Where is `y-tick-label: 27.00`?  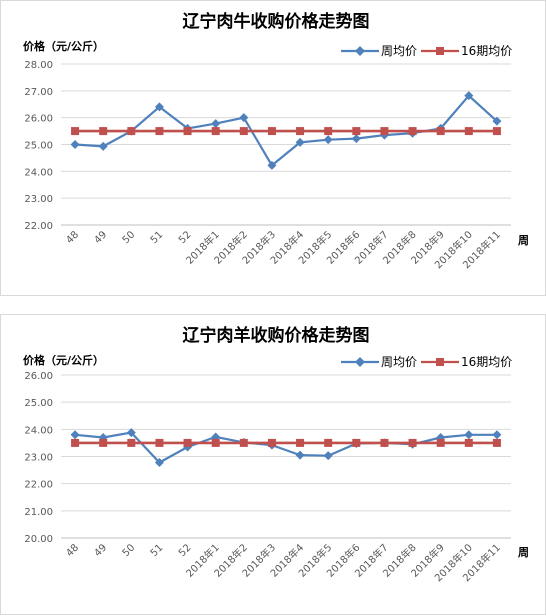
y-tick-label: 27.00 is located at coordinates (38, 92).